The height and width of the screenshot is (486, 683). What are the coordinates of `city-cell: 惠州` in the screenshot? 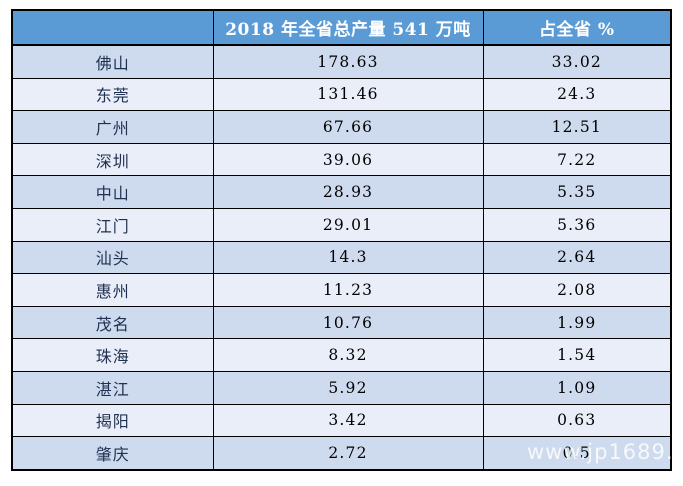 It's located at (112, 290).